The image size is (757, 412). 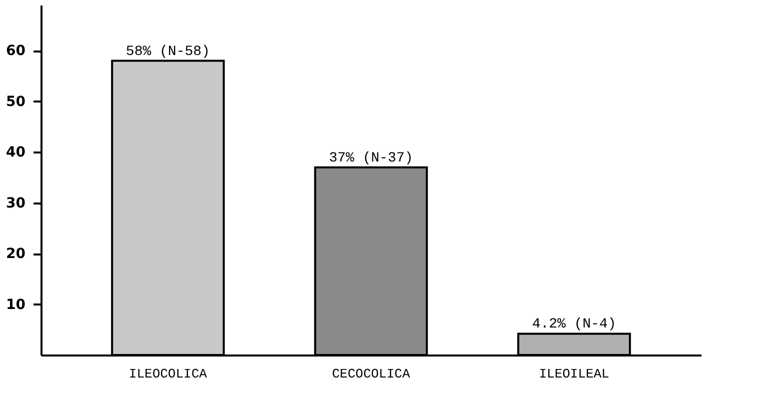 What do you see at coordinates (16, 51) in the screenshot?
I see `y-tick-label: 60` at bounding box center [16, 51].